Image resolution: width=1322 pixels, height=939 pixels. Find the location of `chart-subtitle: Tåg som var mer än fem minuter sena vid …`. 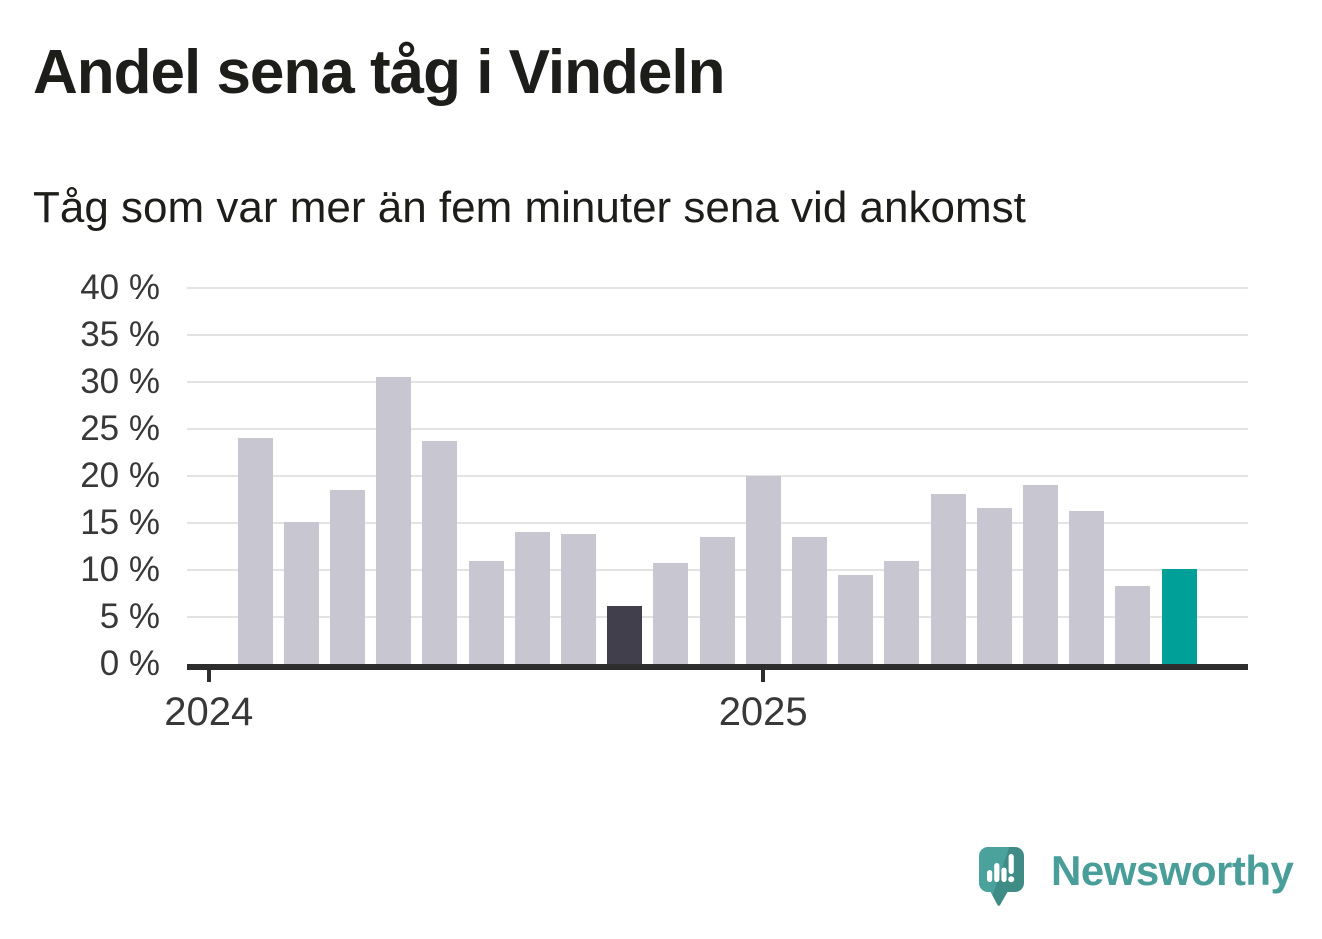

chart-subtitle: Tåg som var mer än fem minuter sena vid … is located at coordinates (529, 207).